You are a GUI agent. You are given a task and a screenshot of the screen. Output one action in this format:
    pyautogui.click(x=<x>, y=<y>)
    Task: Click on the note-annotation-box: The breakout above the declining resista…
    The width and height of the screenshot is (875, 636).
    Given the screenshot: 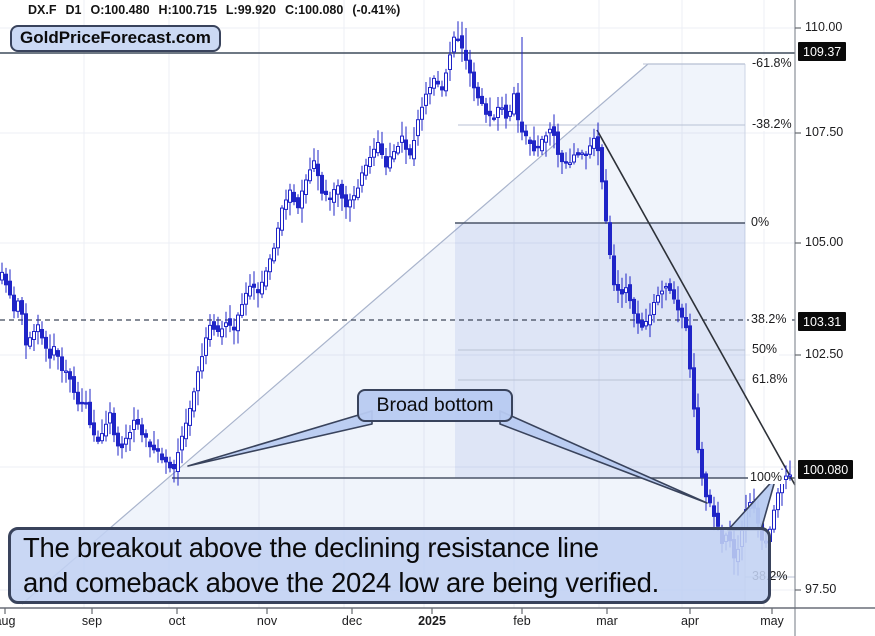 What is the action you would take?
    pyautogui.click(x=389, y=565)
    